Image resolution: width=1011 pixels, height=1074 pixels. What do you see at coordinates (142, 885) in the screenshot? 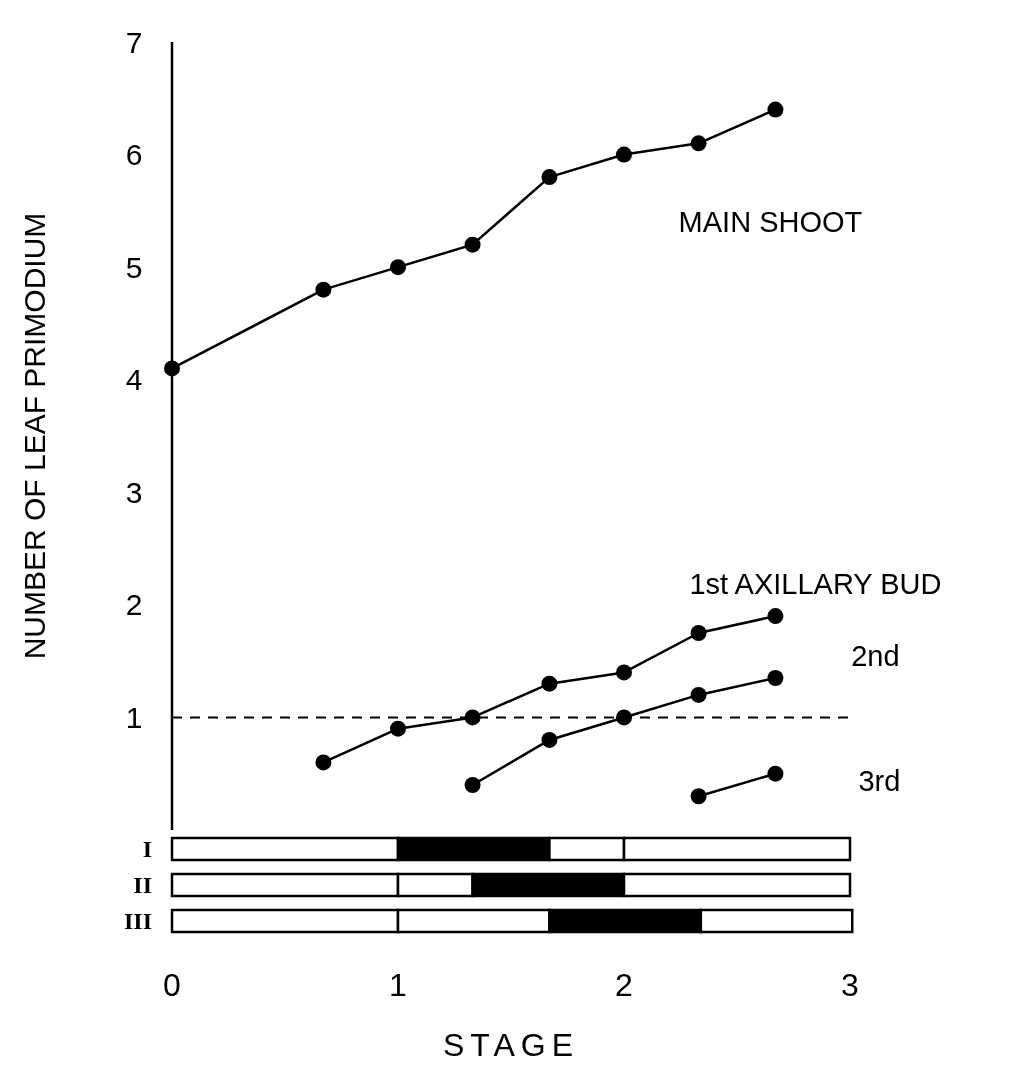
I see `y-tick-label: II` at bounding box center [142, 885].